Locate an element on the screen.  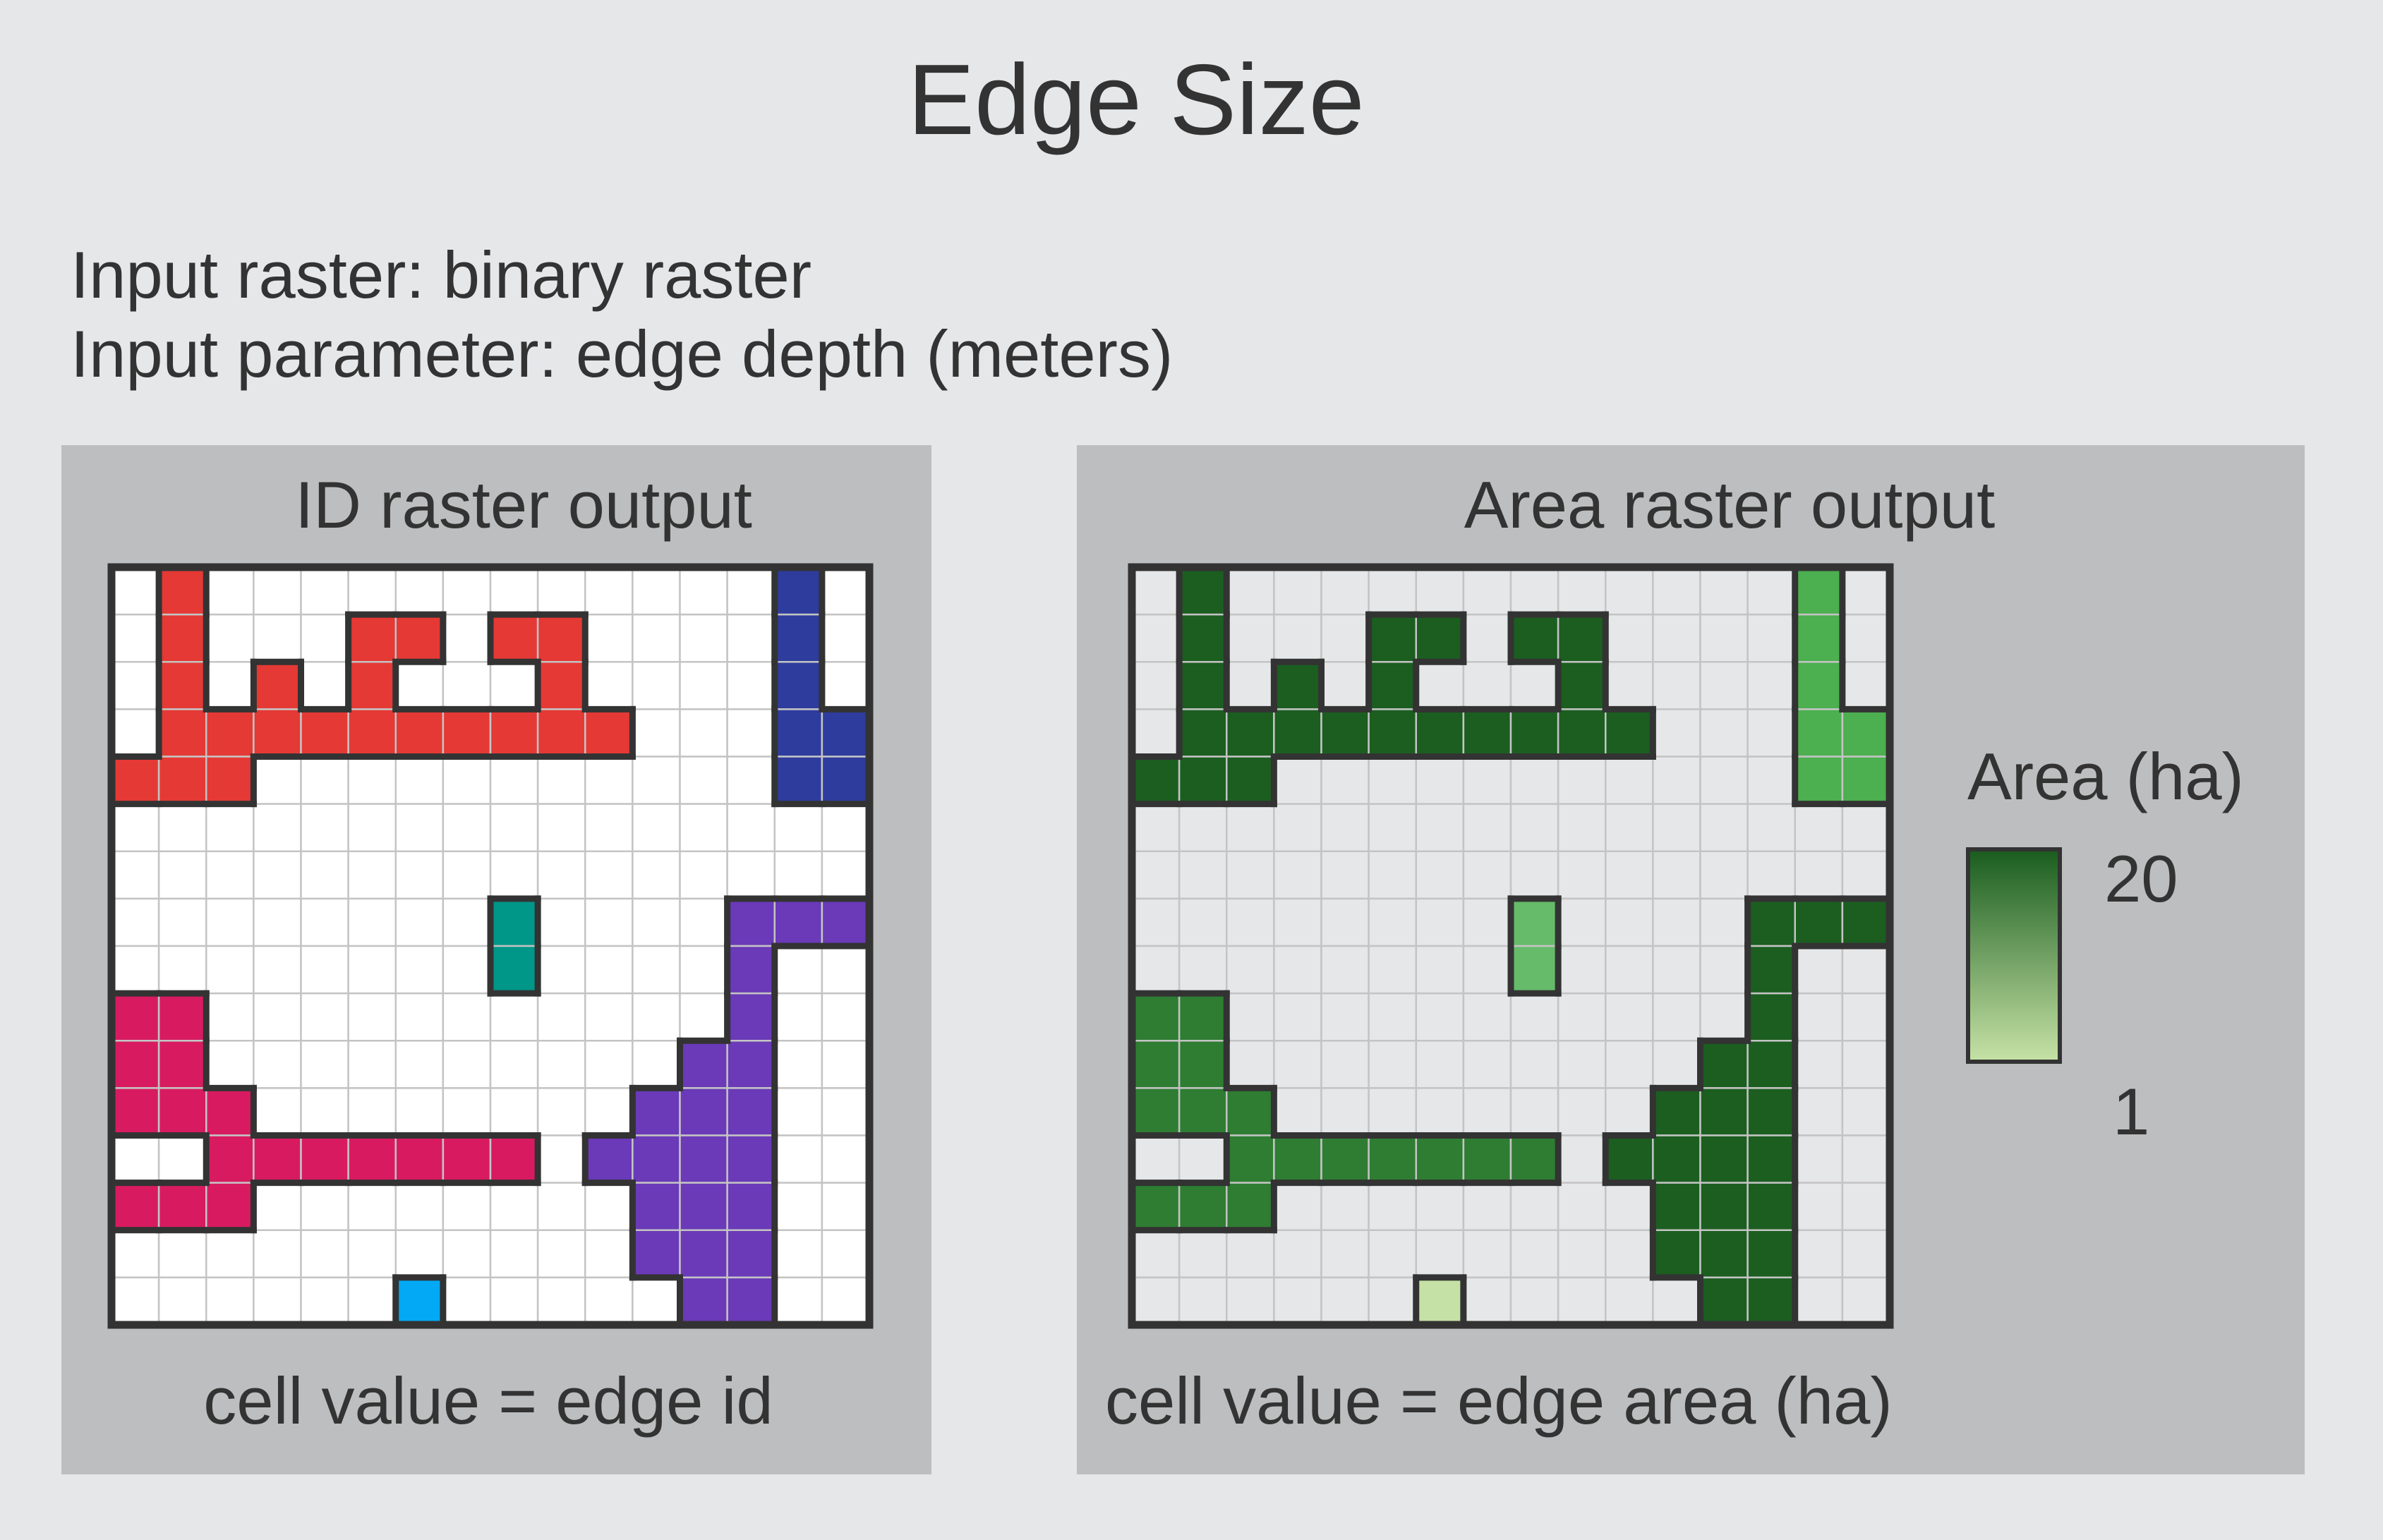
area-panel-caption: cell value = edge area (ha) is located at coordinates (1499, 1401).